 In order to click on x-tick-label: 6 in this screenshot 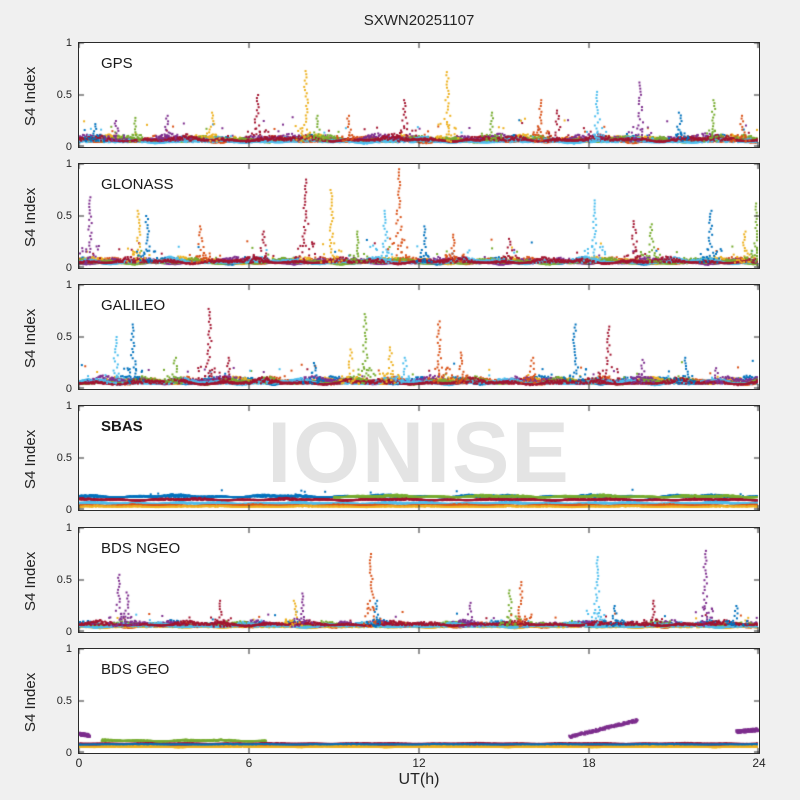, I will do `click(249, 763)`.